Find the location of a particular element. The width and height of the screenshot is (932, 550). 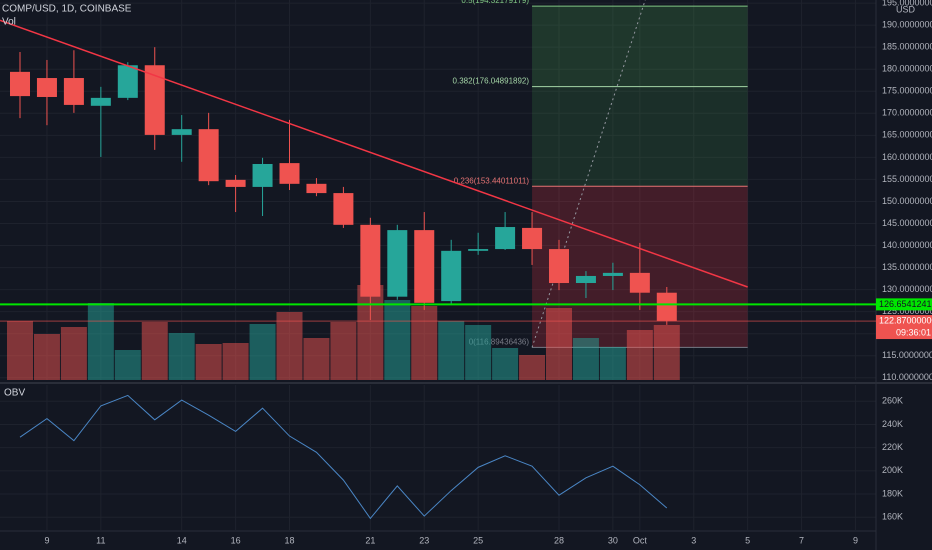

x-tick-label: 18 is located at coordinates (289, 540).